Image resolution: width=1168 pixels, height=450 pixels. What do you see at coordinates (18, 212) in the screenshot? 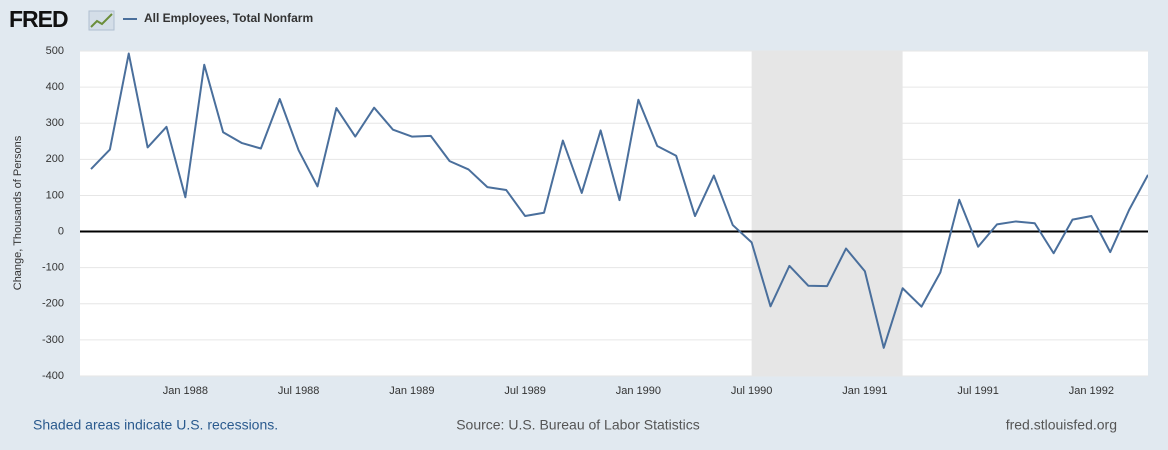
I see `y-axis-label: Change, Thousands of Persons` at bounding box center [18, 212].